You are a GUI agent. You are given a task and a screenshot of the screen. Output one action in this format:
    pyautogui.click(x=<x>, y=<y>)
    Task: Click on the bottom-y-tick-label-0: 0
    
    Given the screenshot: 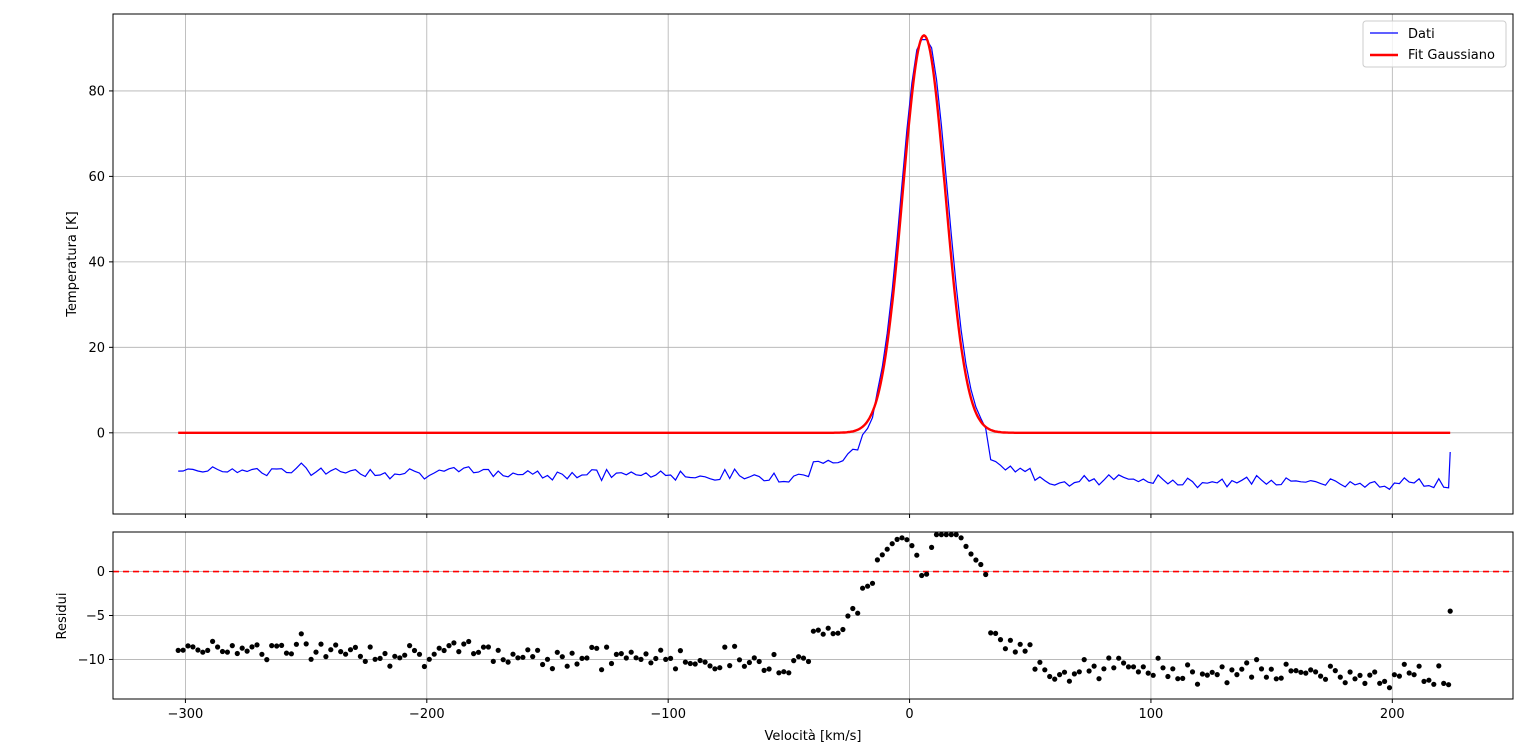 What is the action you would take?
    pyautogui.click(x=101, y=572)
    